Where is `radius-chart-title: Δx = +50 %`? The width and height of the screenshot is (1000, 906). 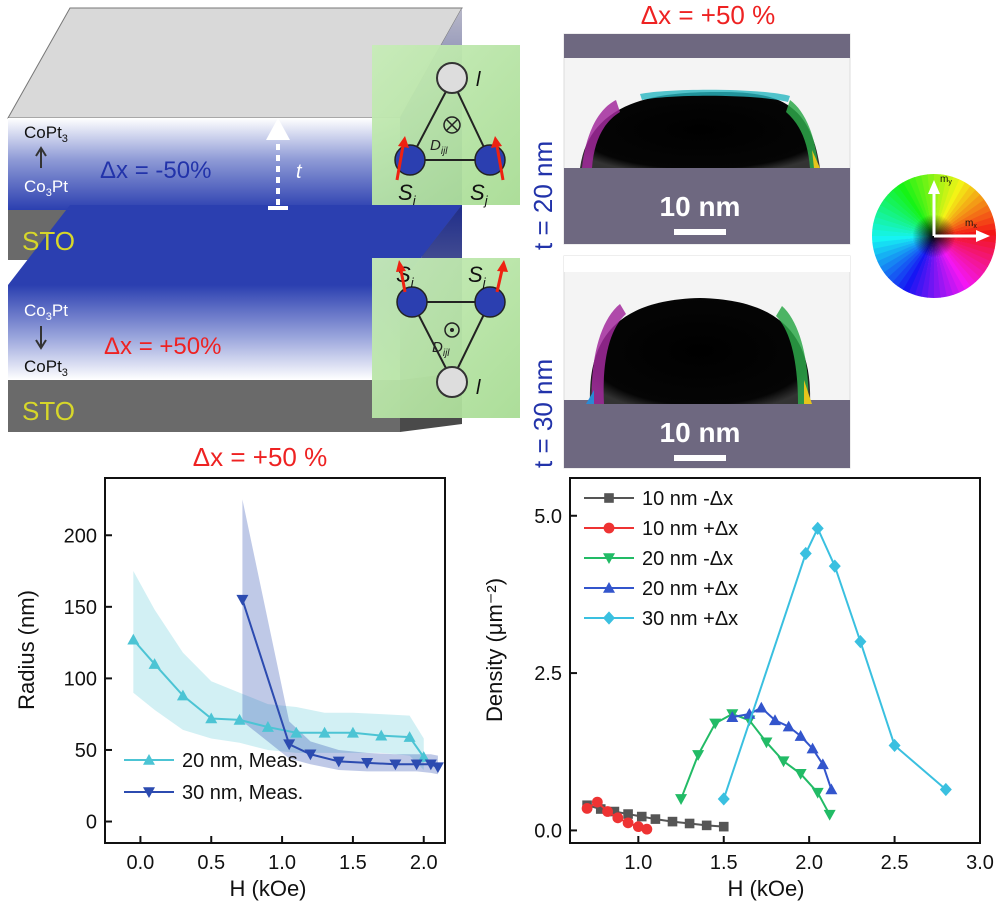 radius-chart-title: Δx = +50 % is located at coordinates (260, 457).